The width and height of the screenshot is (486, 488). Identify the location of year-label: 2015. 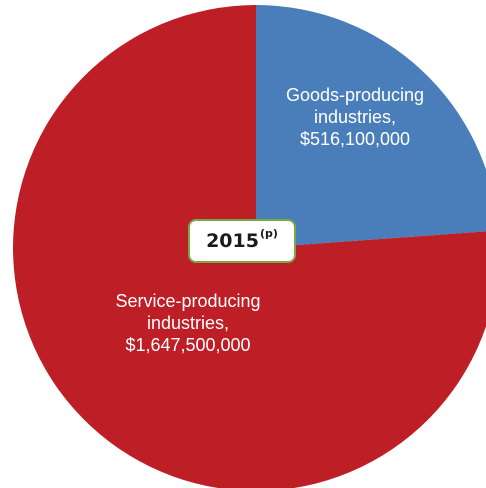
(232, 241).